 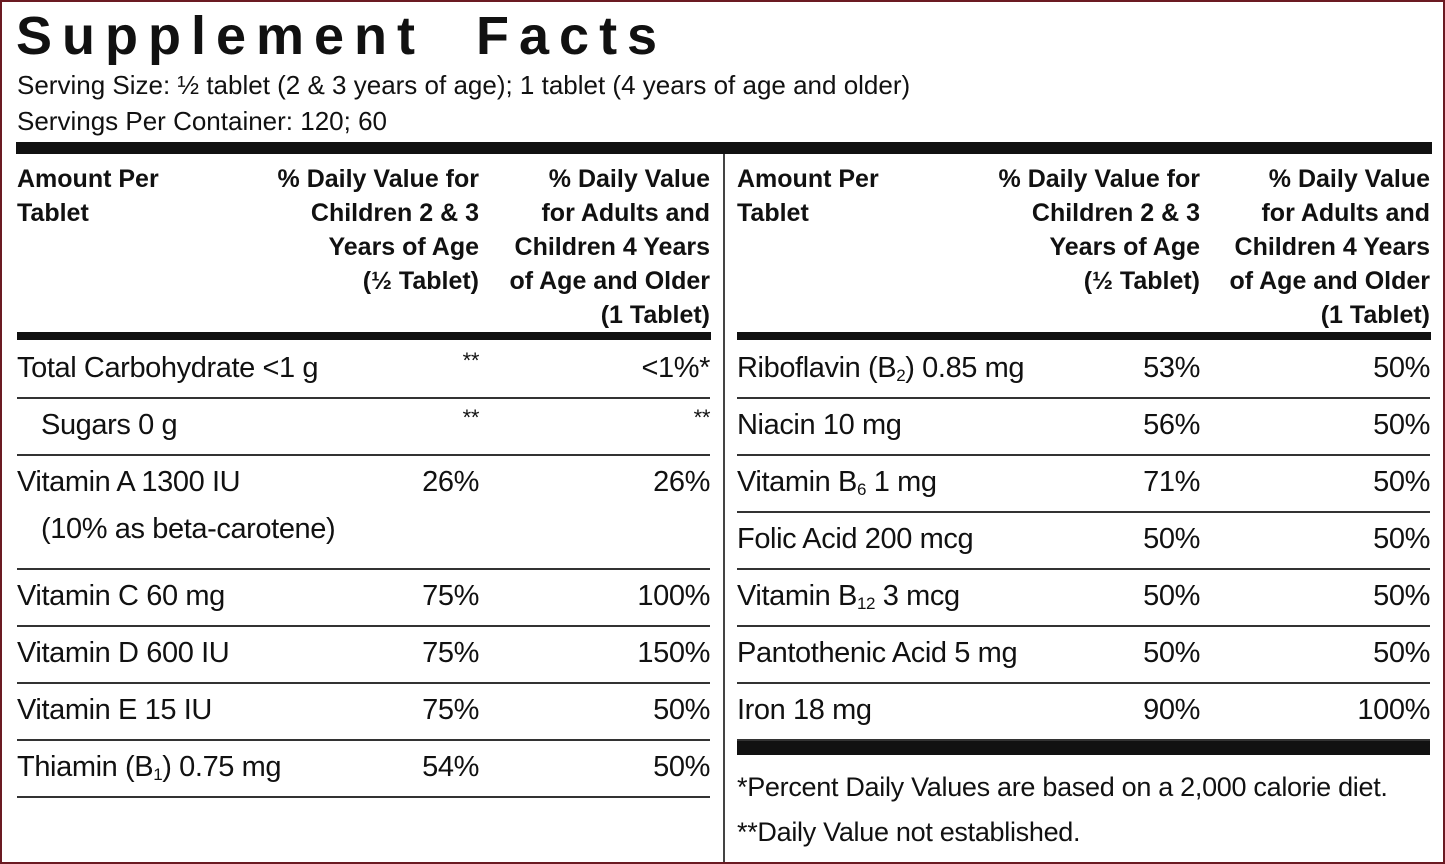 What do you see at coordinates (129, 482) in the screenshot?
I see `nutrient-name: Vitamin A 1300 IU` at bounding box center [129, 482].